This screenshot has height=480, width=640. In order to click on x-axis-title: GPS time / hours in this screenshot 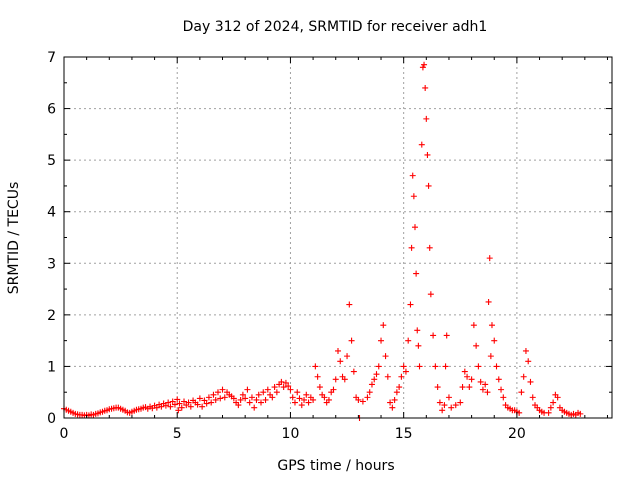, I will do `click(335, 466)`.